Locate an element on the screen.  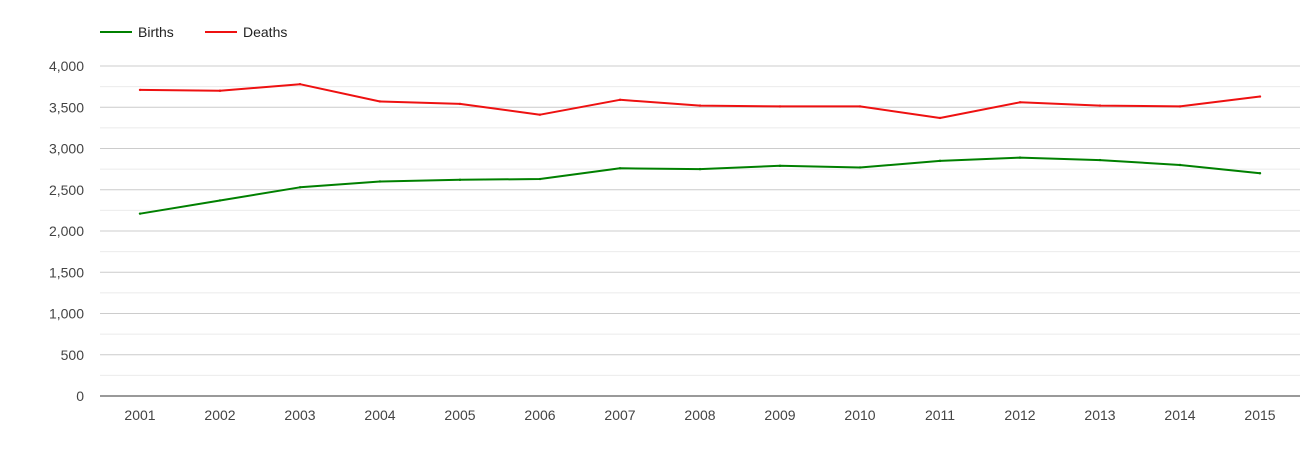
x-tick-label: 2005 is located at coordinates (459, 415).